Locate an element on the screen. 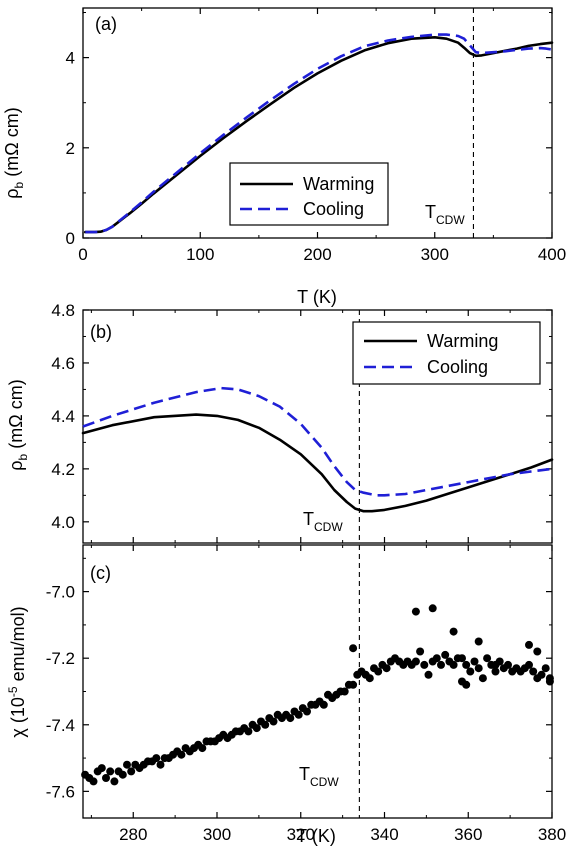  panel-a-y-axis-title-rho: ρ is located at coordinates (12, 193).